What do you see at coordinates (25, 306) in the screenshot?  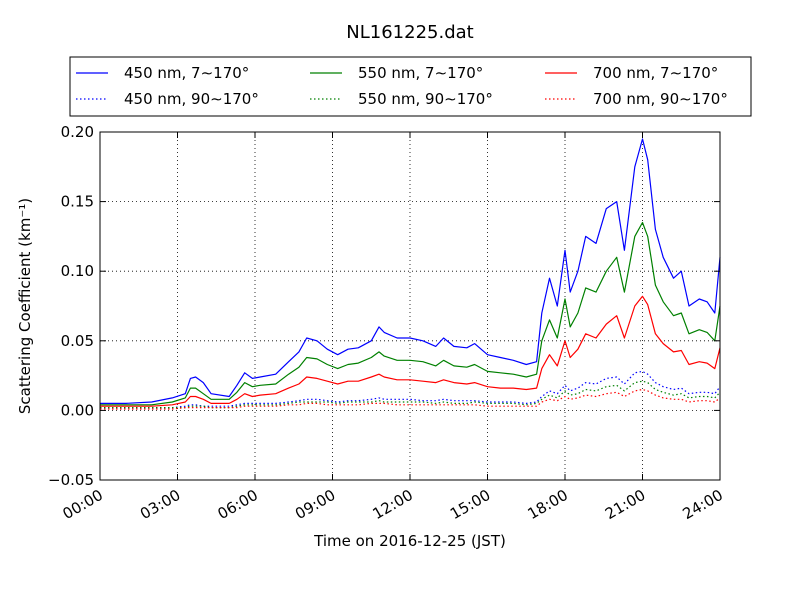 I see `y-axis-label: Scattering Coefficient (km⁻¹)` at bounding box center [25, 306].